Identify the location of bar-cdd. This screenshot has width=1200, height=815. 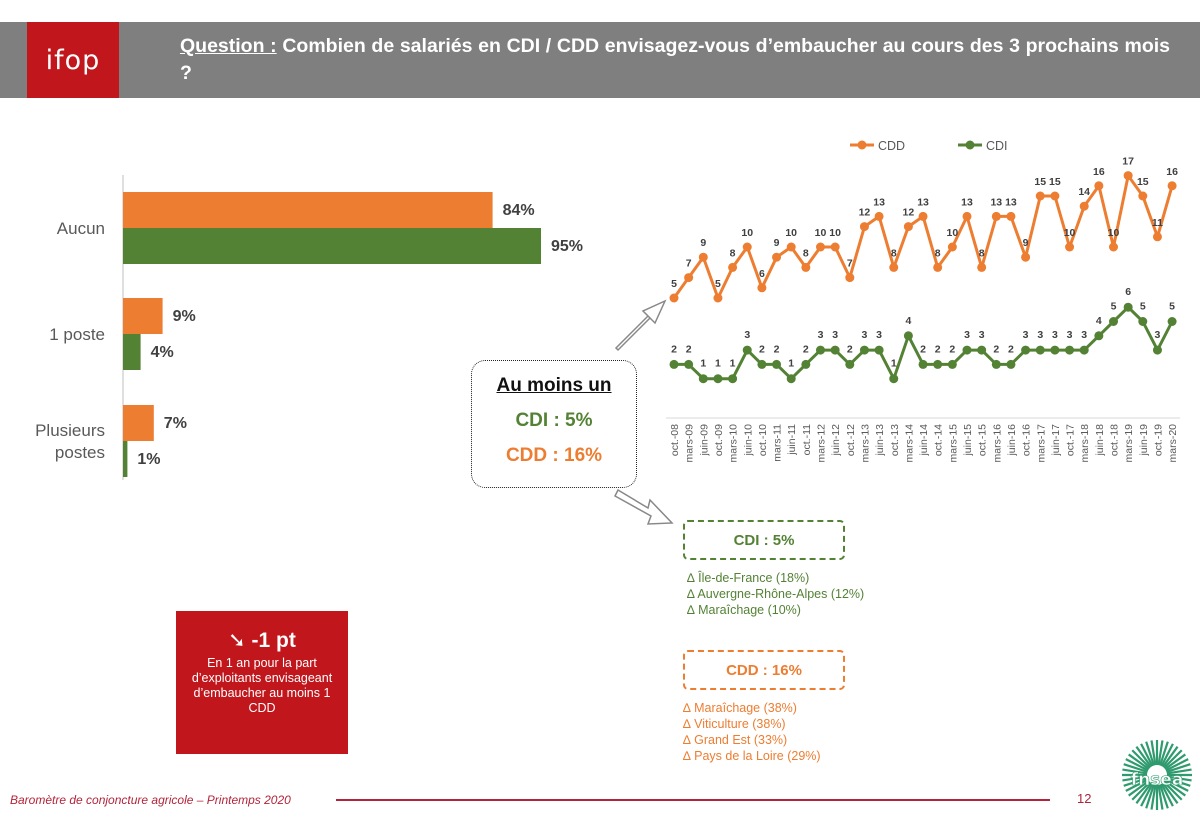
(308, 210).